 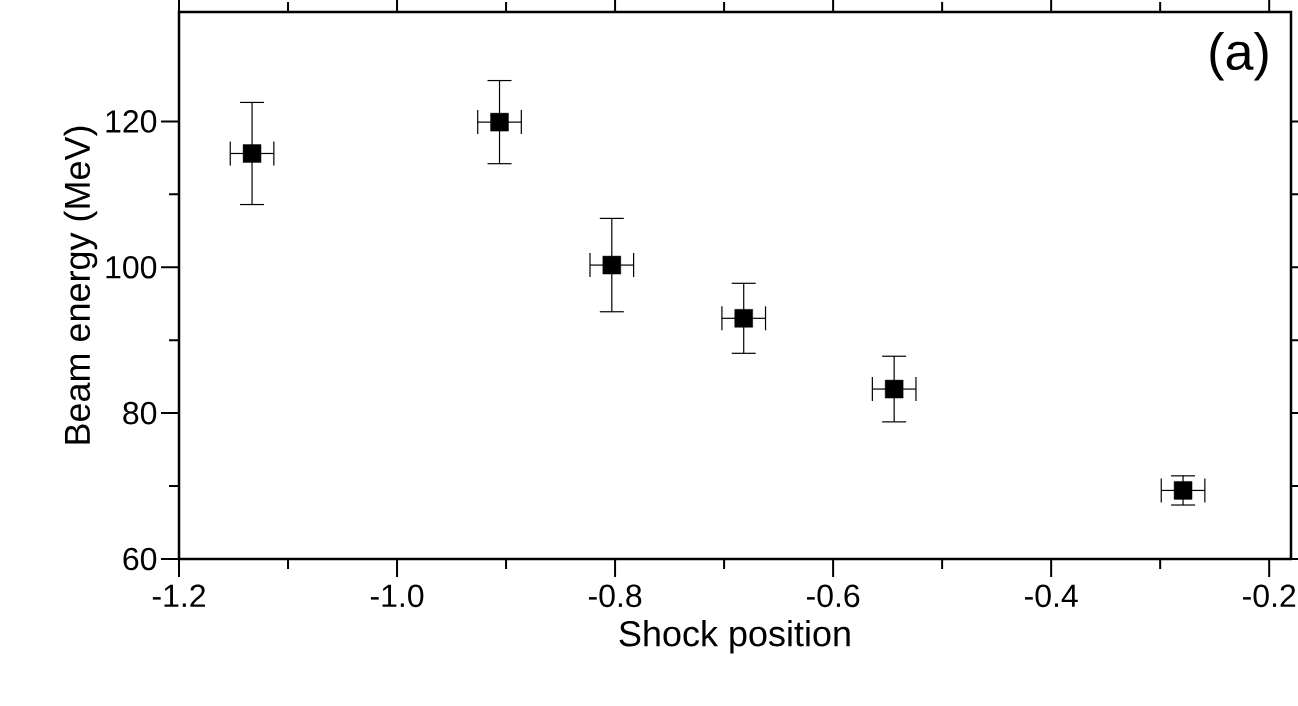 I want to click on y-tick-label: 100, so click(x=131, y=267).